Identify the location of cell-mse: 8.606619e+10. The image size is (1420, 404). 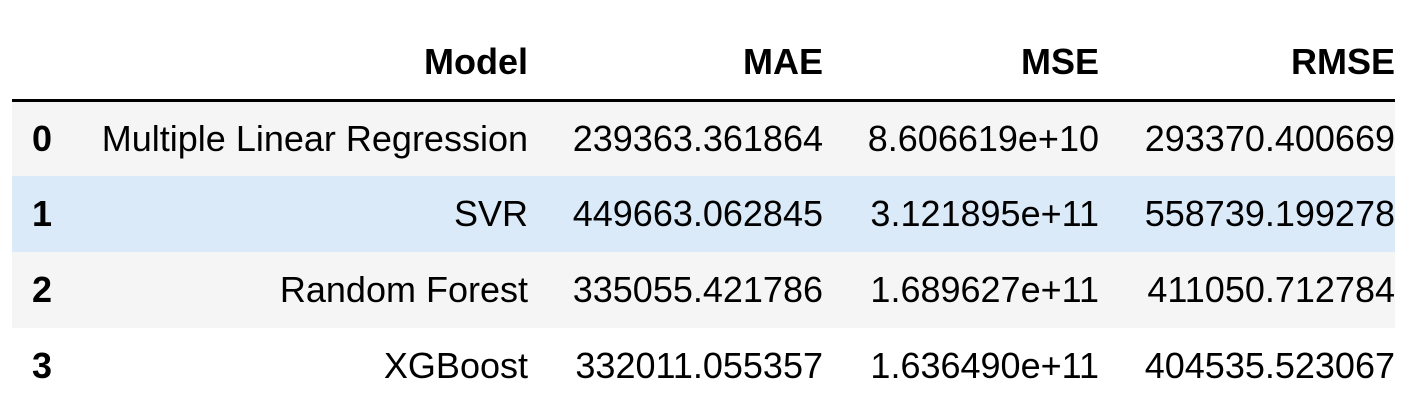
(983, 138).